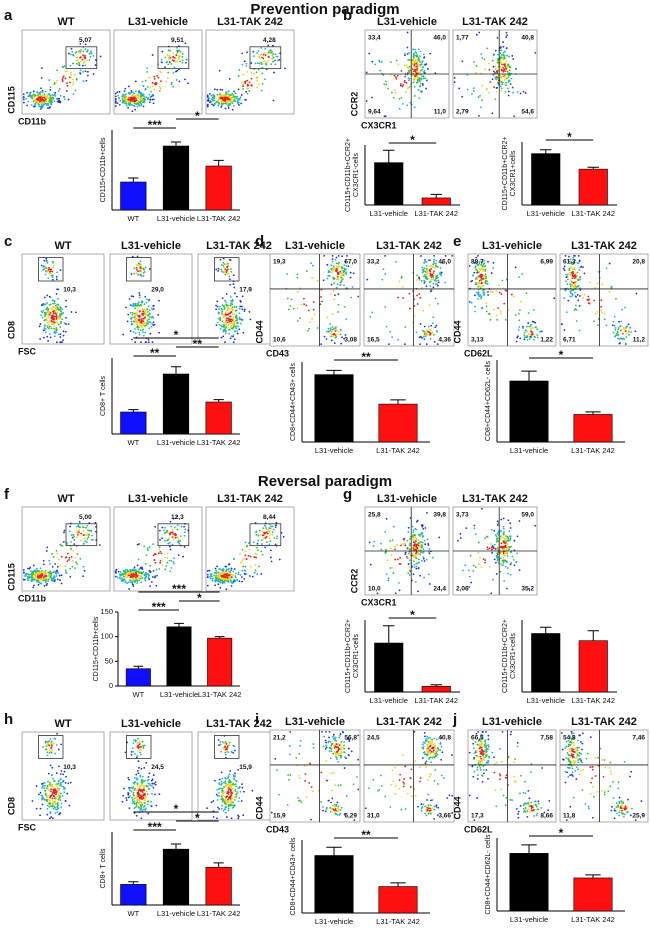 The image size is (650, 930). I want to click on gate-value: 10,3, so click(69, 290).